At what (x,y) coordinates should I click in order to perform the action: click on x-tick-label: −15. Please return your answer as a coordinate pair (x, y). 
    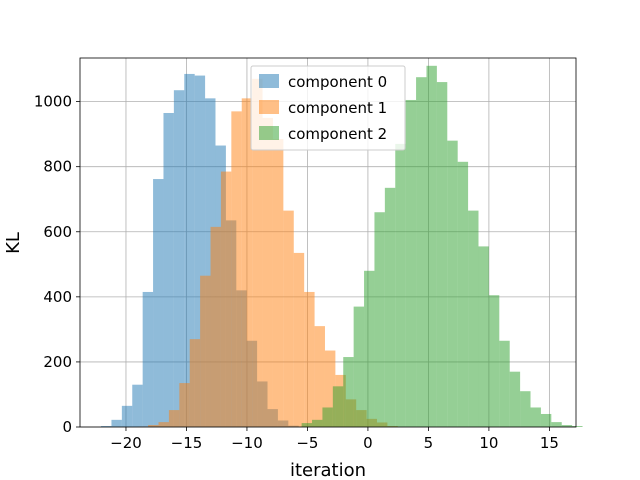
    Looking at the image, I should click on (187, 443).